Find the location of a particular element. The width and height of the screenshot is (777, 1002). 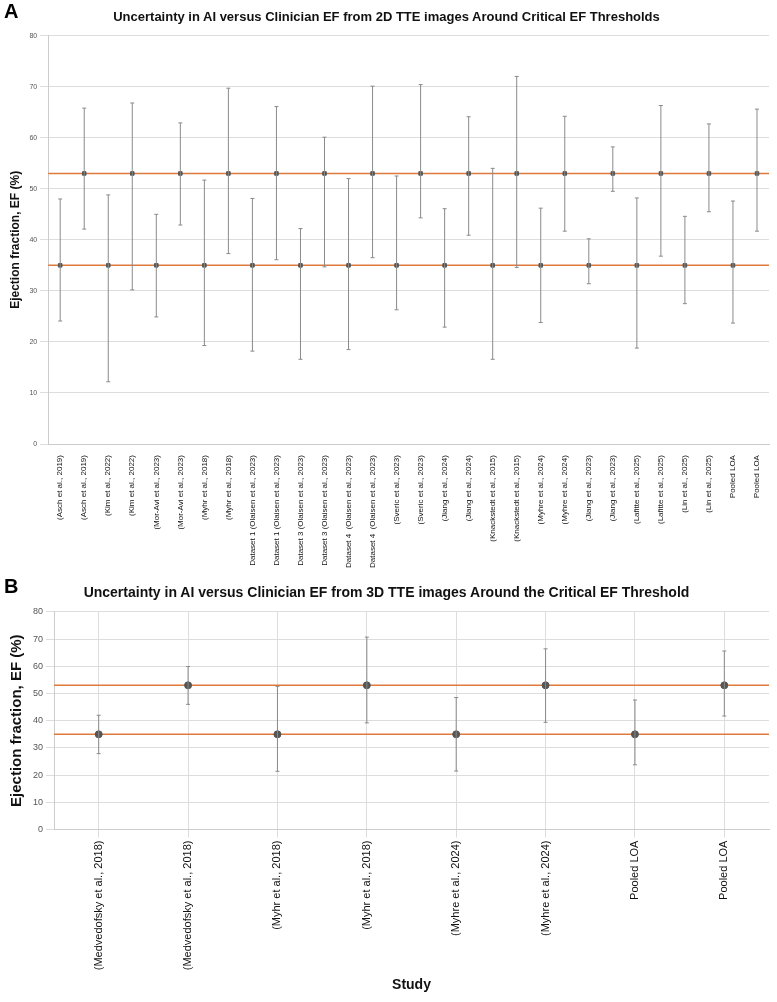

y-tick-label: 60 is located at coordinates (38, 665).